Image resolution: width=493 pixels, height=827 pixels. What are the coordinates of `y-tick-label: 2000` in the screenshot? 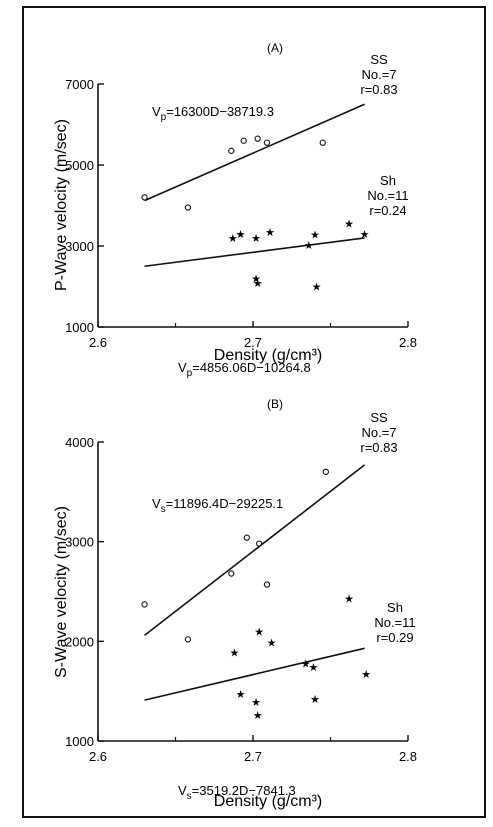 It's located at (79, 641).